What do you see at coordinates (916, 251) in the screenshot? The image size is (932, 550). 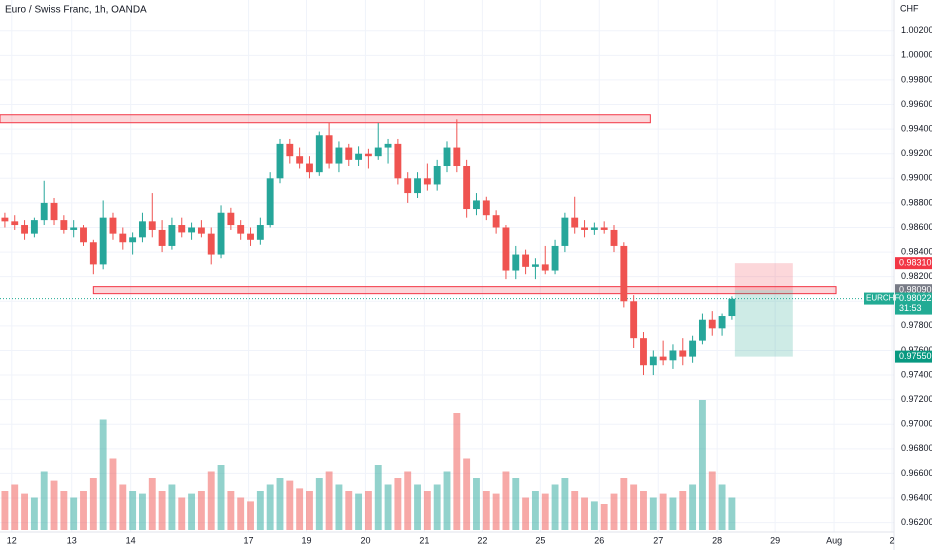 I see `y-tick-label: 0.98400` at bounding box center [916, 251].